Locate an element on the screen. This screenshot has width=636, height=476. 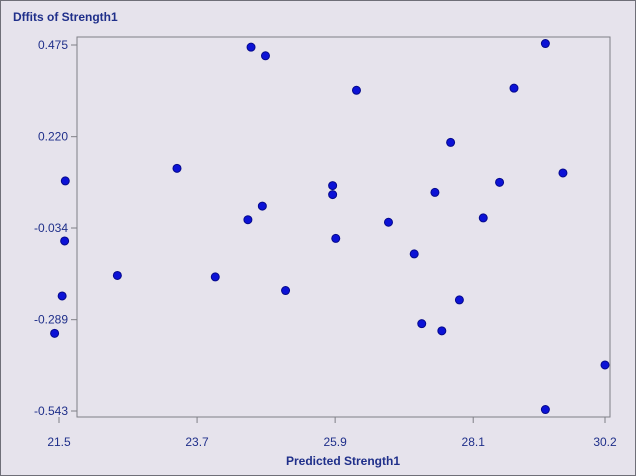
x-tick-label-0: 21.5 is located at coordinates (59, 442).